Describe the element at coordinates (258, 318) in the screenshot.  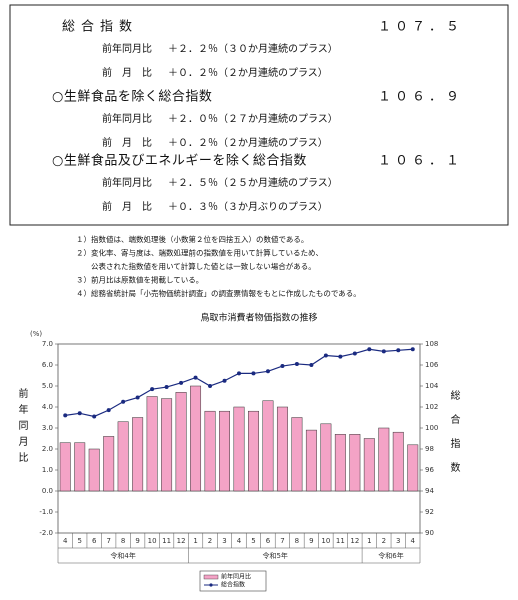
I see `chart-title: 鳥取市消費者物価指数の推移` at that location.